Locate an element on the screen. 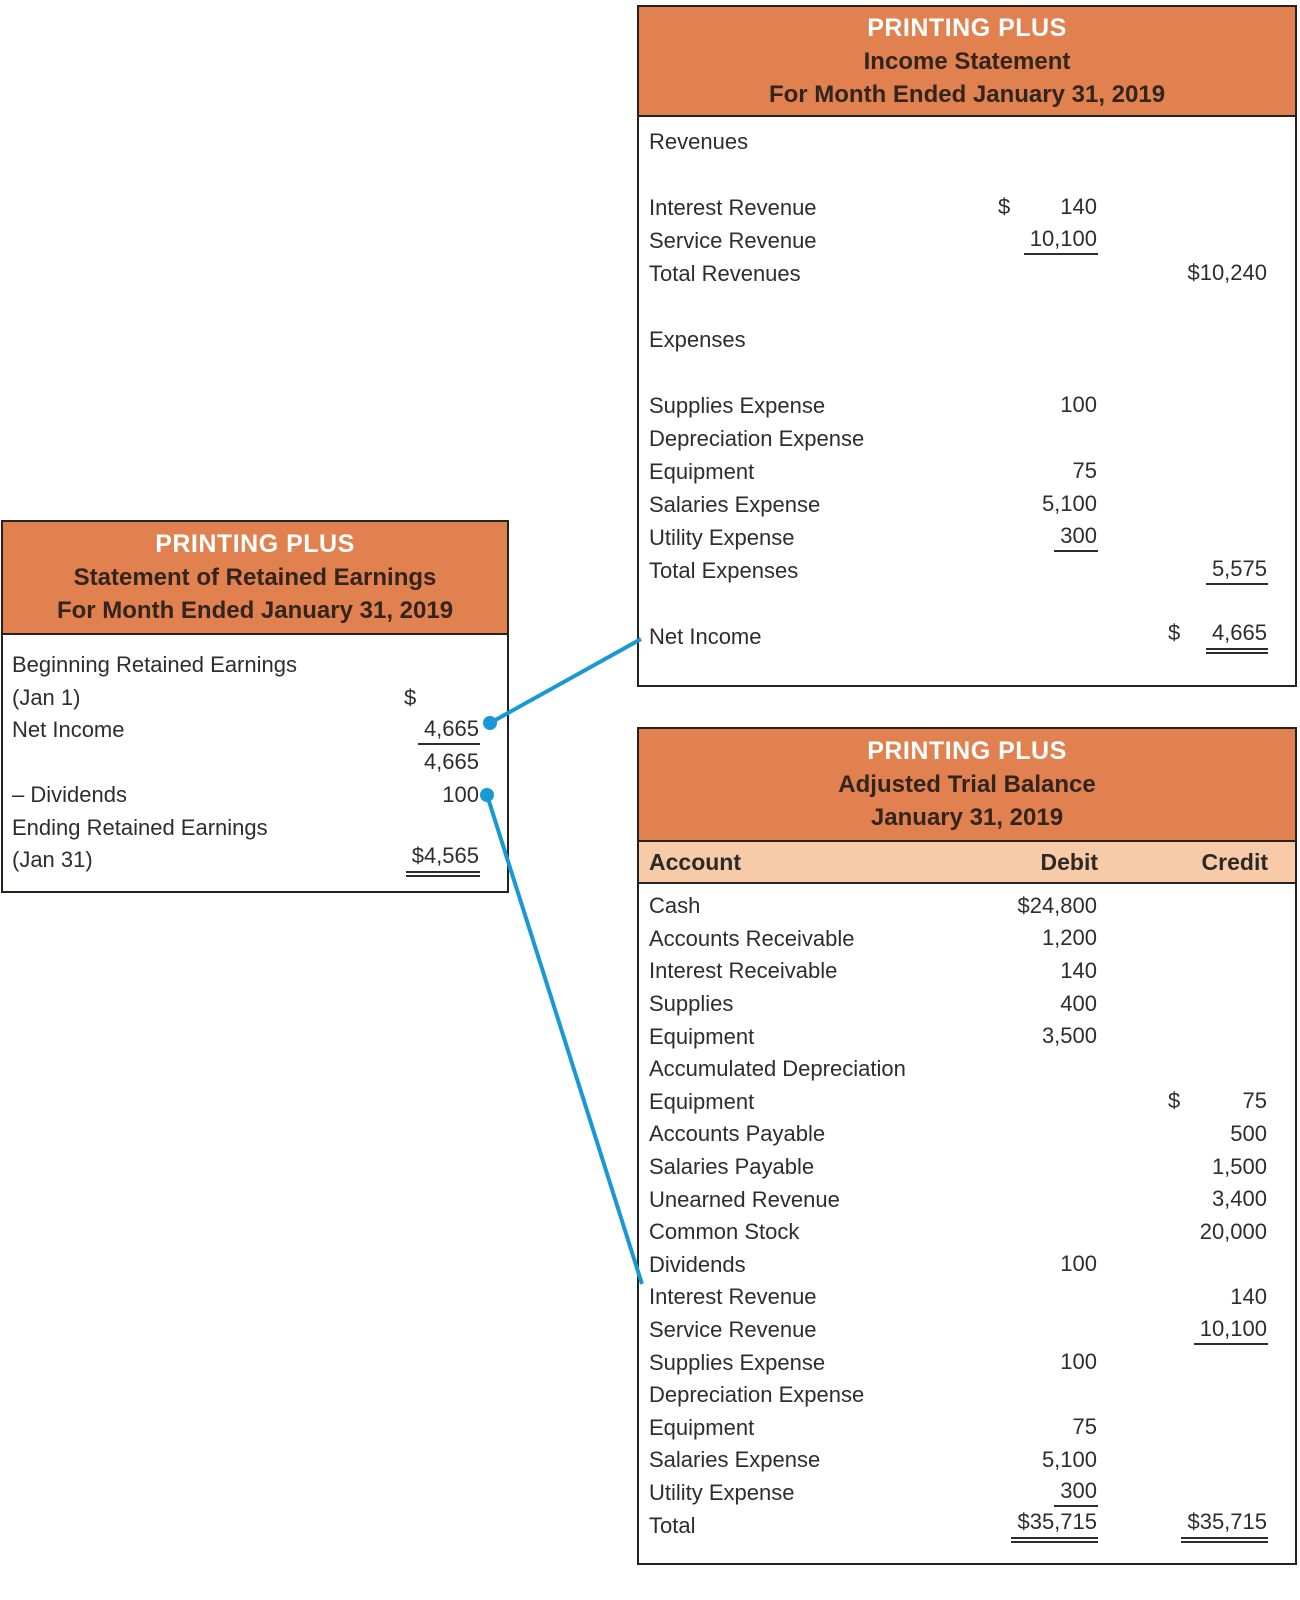 The width and height of the screenshot is (1300, 1600). company-name: PRINTING PLUS is located at coordinates (967, 751).